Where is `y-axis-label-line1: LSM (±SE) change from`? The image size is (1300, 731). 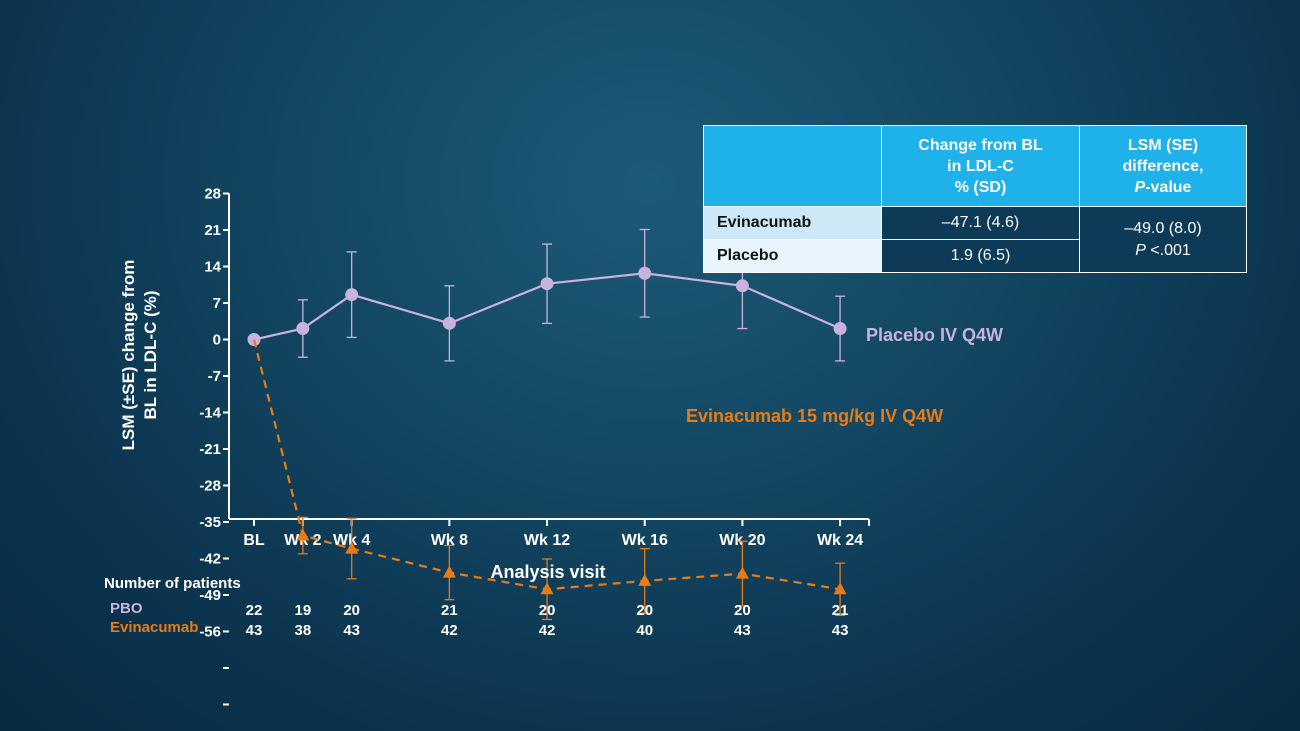
y-axis-label-line1: LSM (±SE) change from is located at coordinates (128, 355).